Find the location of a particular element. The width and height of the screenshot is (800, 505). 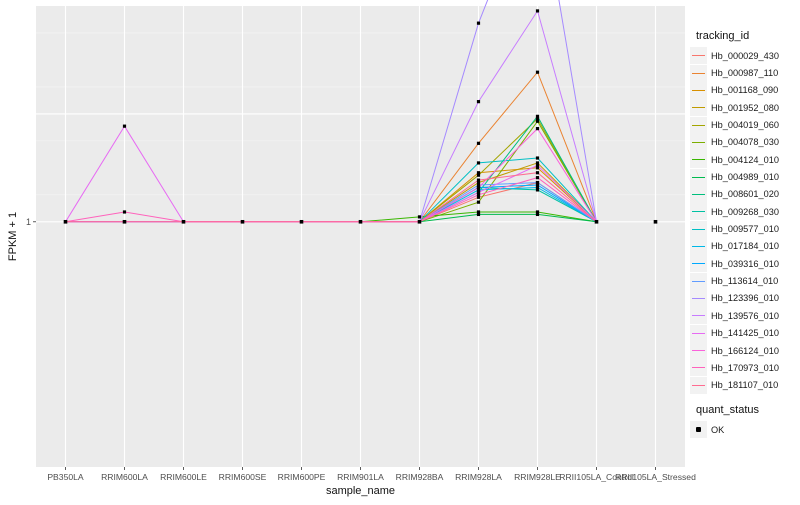

legend-item: Hb_001952_080 is located at coordinates (743, 108).